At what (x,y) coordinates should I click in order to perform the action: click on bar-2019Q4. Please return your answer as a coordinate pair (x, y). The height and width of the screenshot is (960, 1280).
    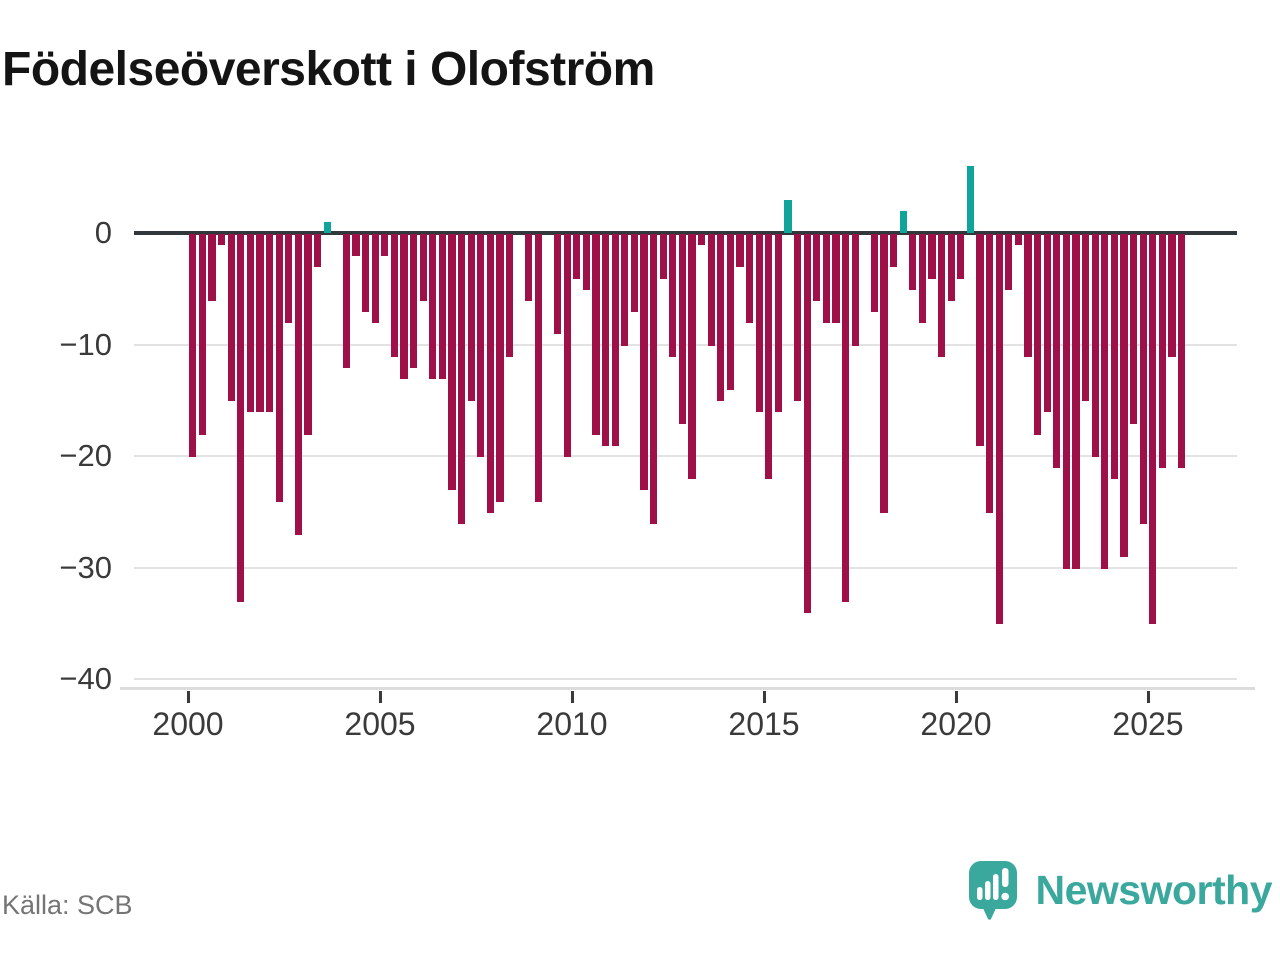
    Looking at the image, I should click on (951, 267).